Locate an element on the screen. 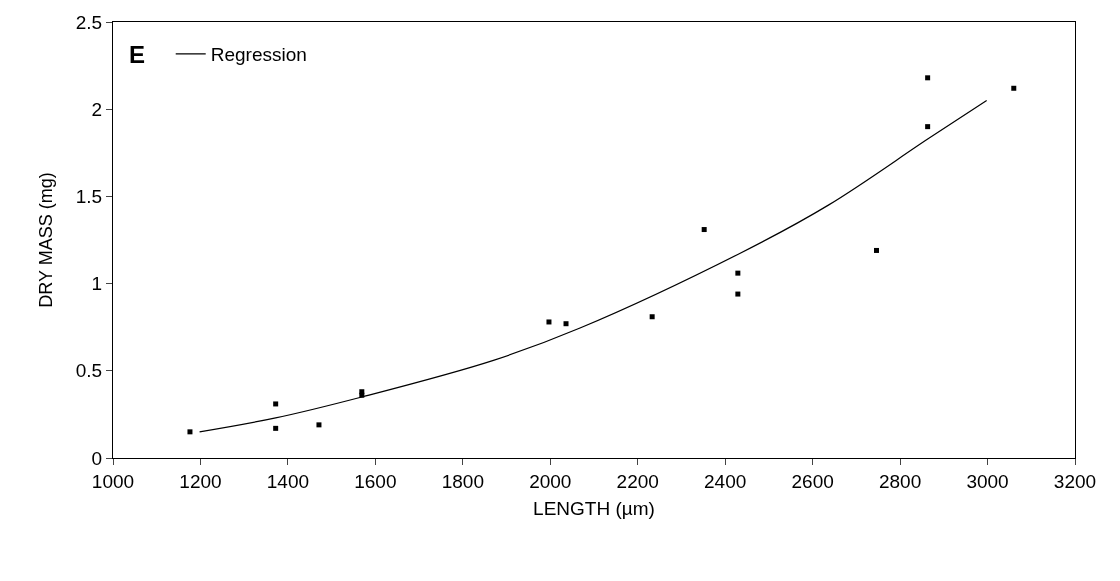 The width and height of the screenshot is (1120, 581). x-tick-label: 2000 is located at coordinates (550, 481).